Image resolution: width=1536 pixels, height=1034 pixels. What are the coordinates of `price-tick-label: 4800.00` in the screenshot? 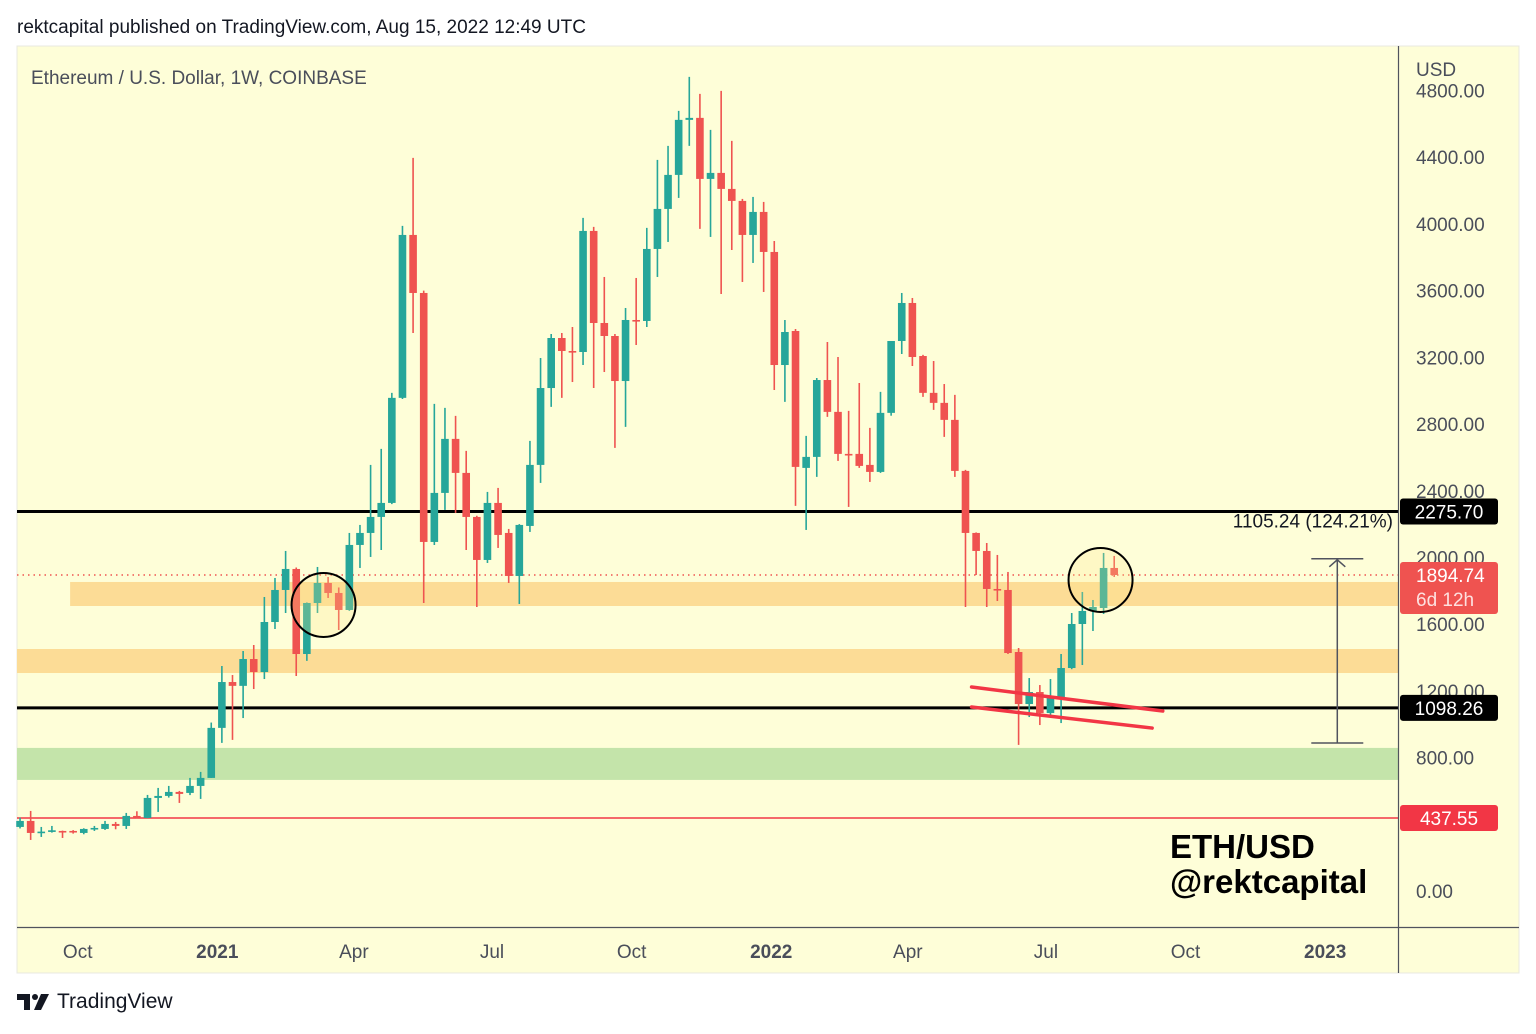 It's located at (1450, 92).